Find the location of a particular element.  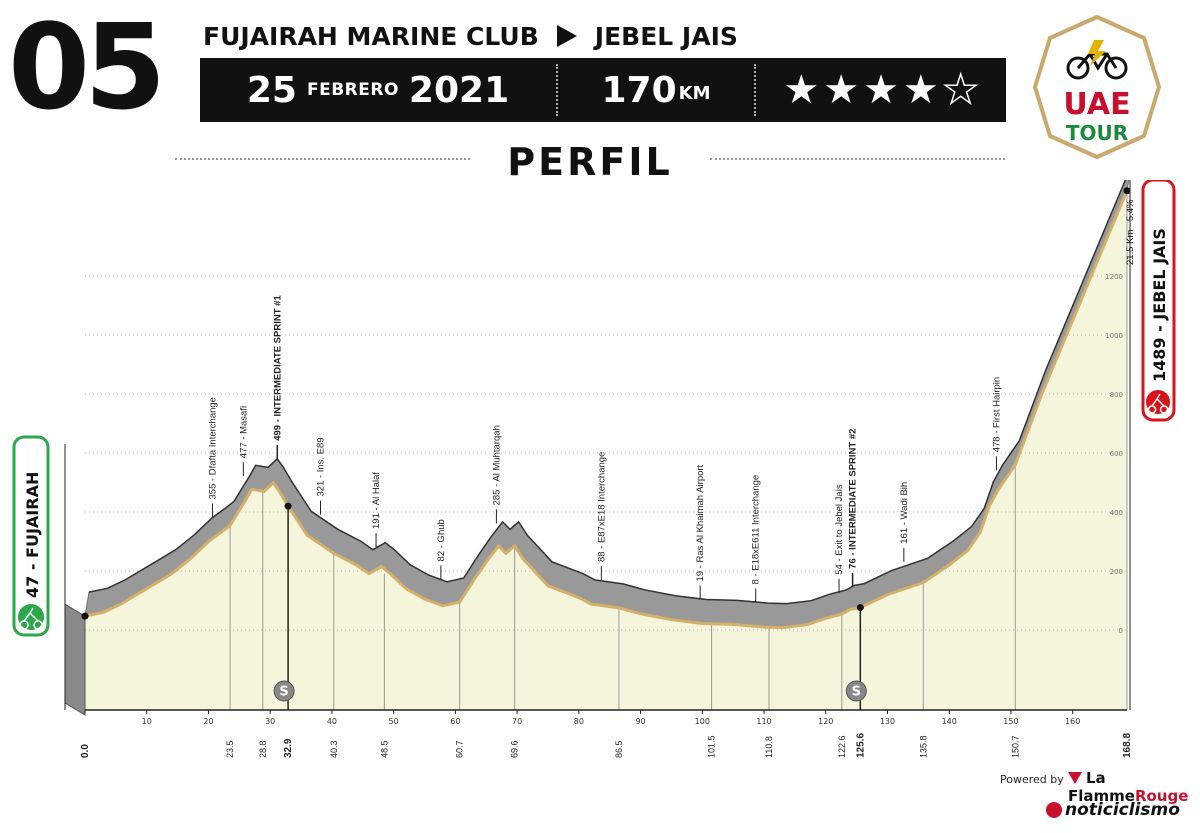

stage-number: 05 is located at coordinates (87, 68).